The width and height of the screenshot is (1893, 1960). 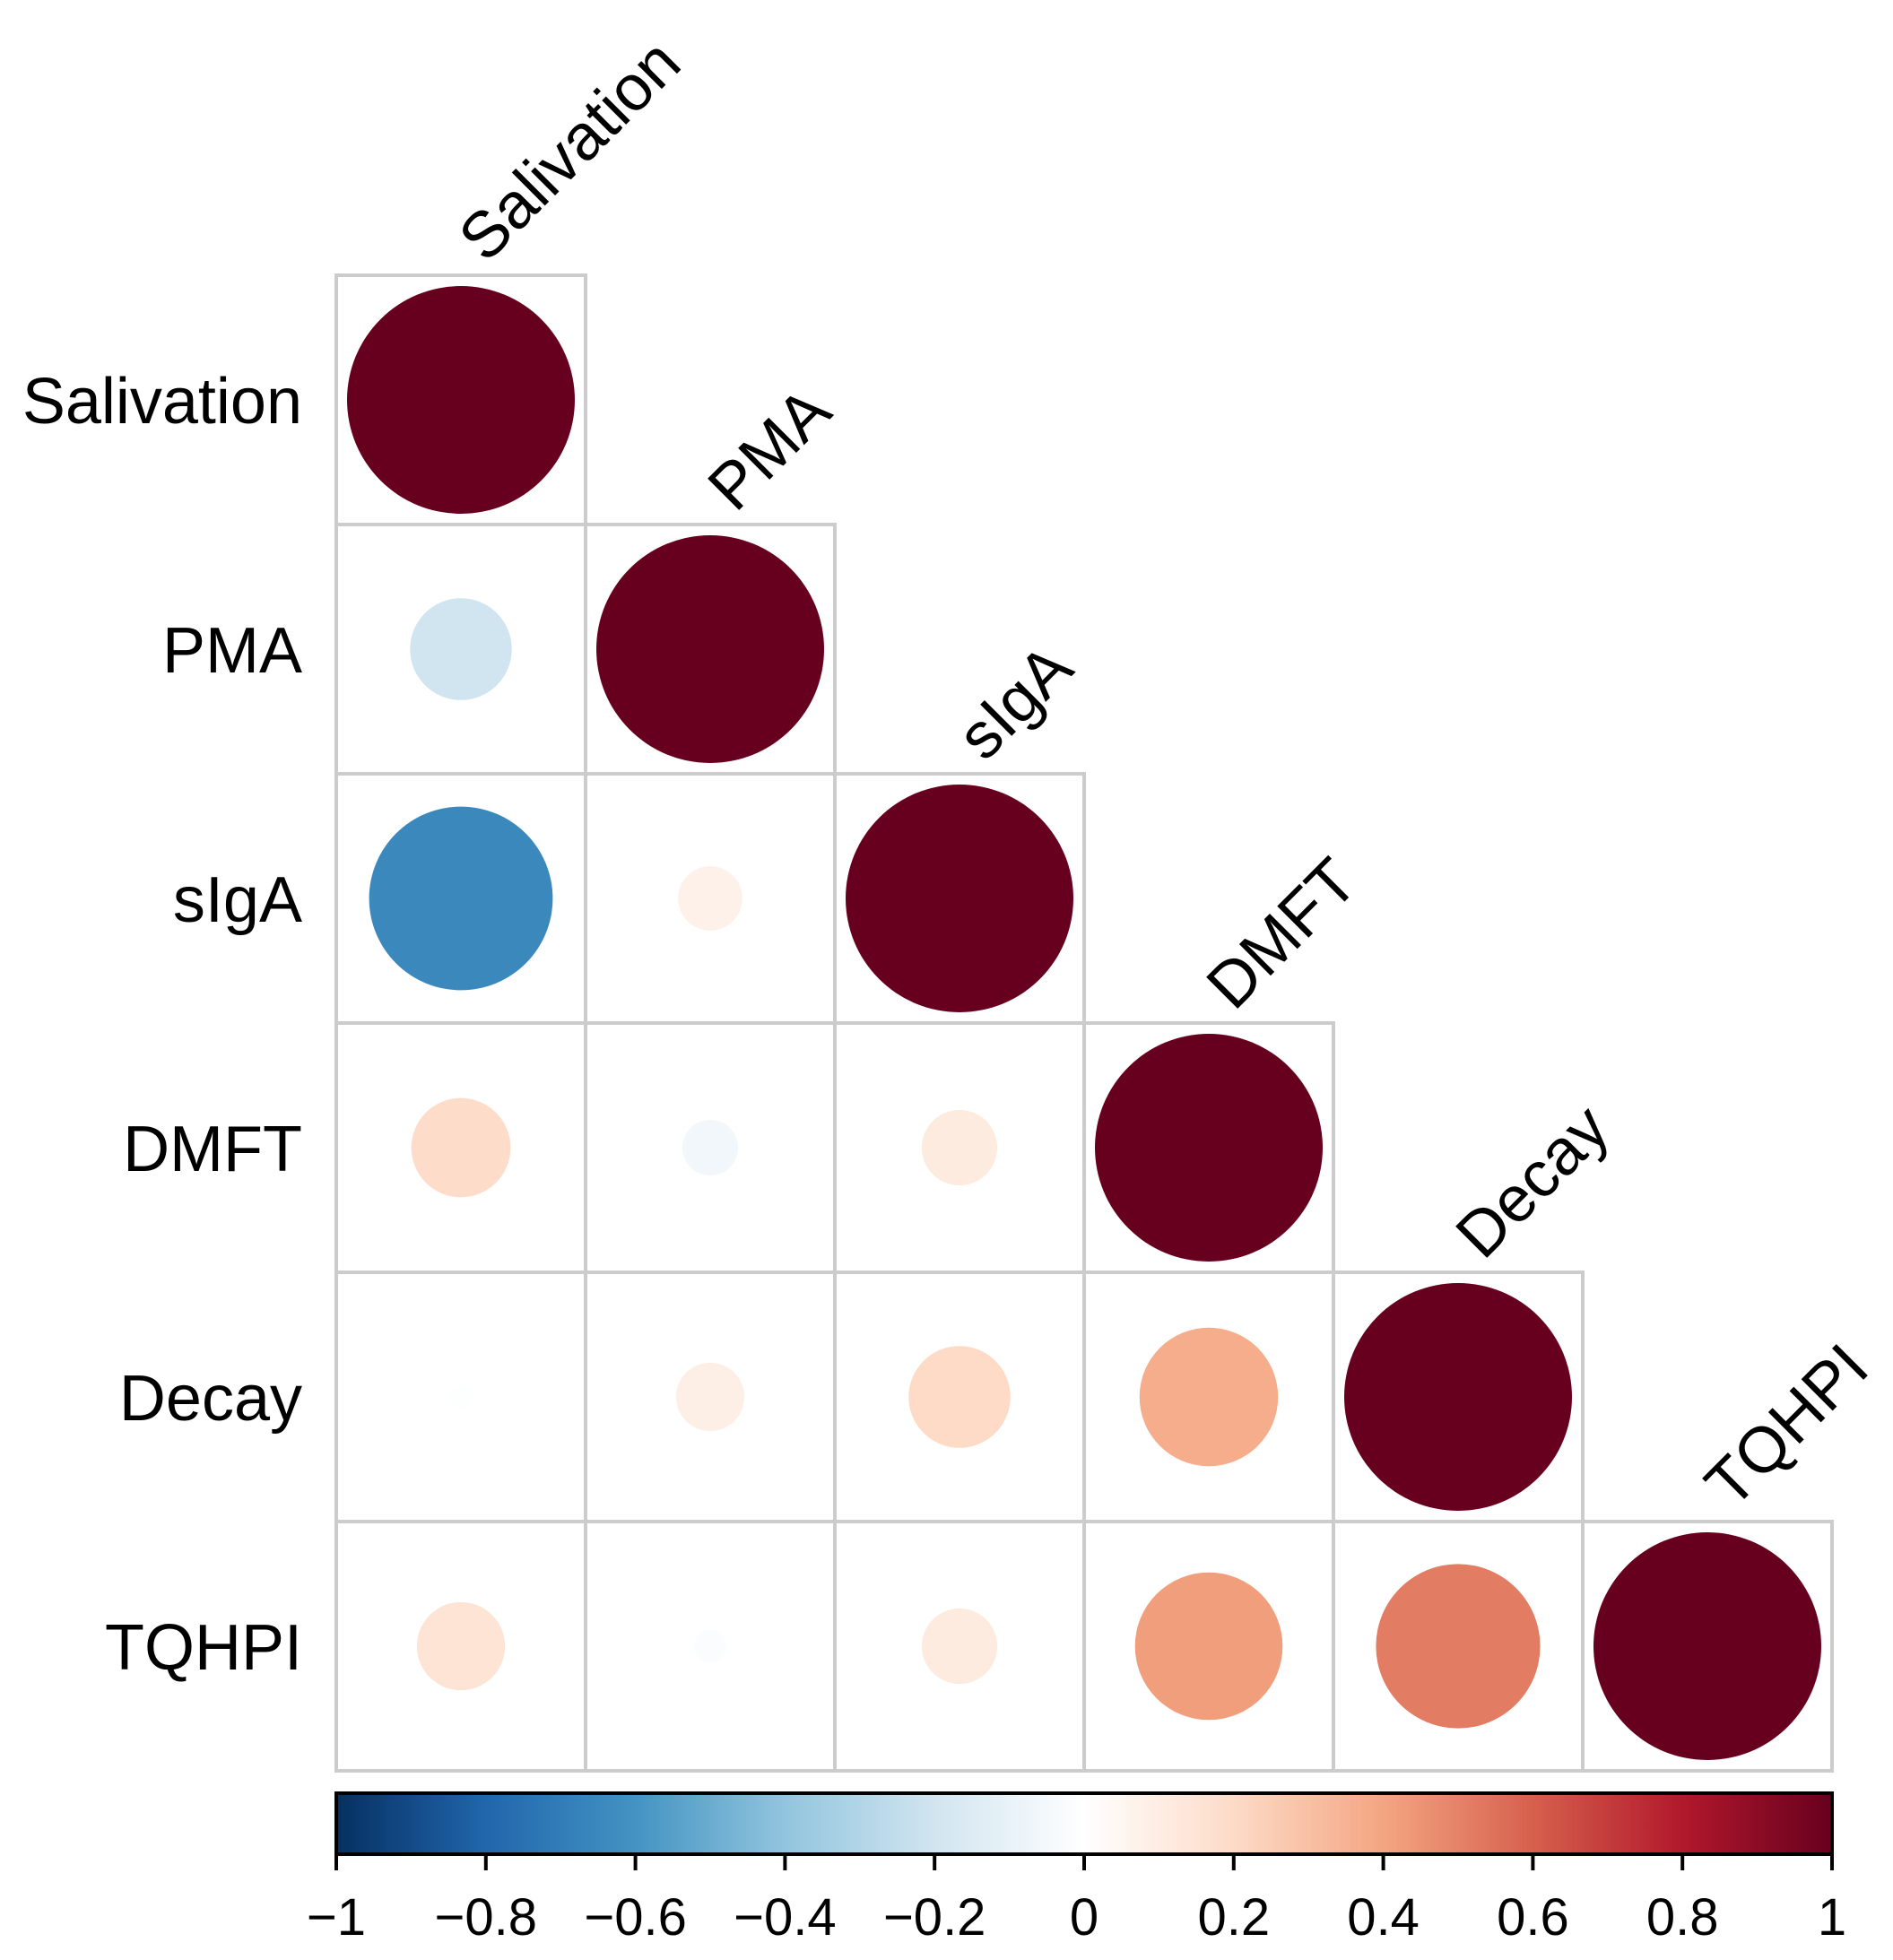 I want to click on corr-circle-TQHPI-TQHPI, so click(x=1707, y=1646).